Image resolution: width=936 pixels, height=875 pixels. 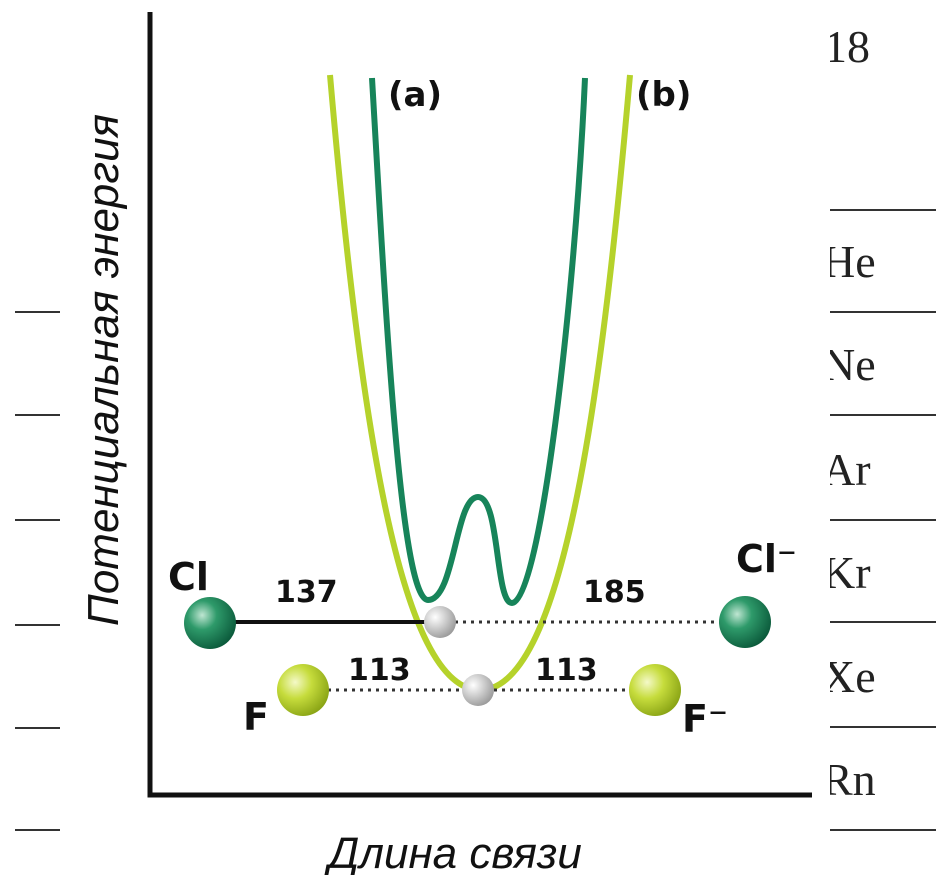 I want to click on curve-a, so click(x=478, y=342).